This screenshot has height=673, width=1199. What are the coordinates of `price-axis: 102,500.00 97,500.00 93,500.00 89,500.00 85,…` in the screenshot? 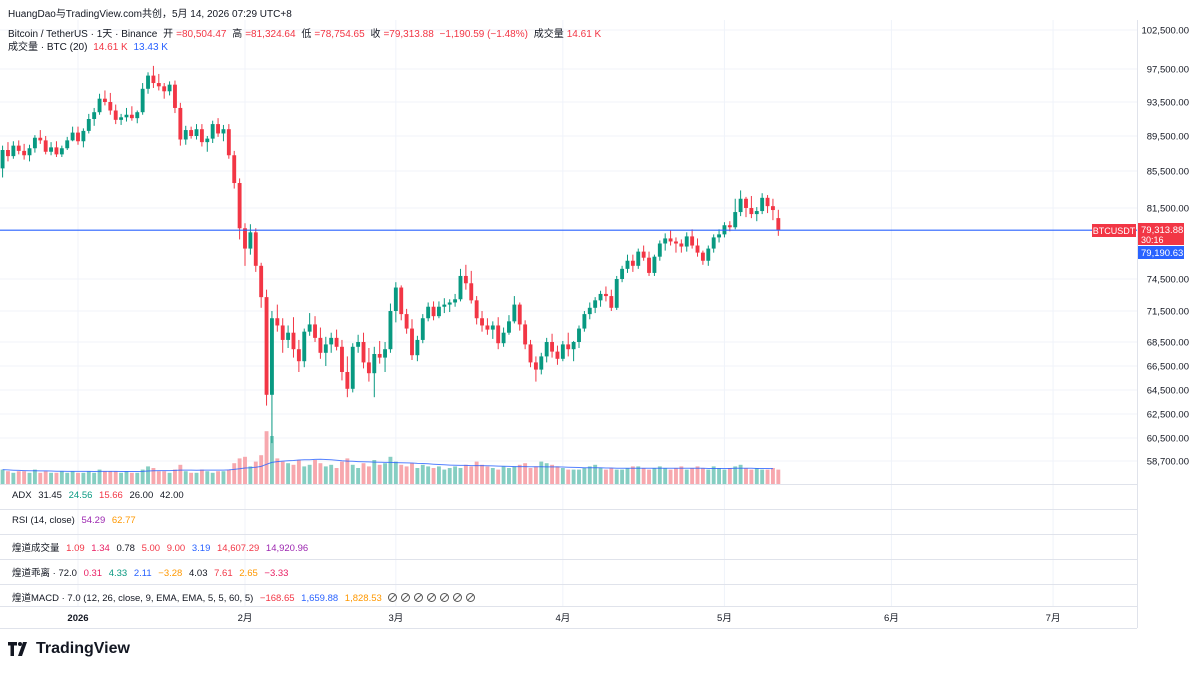 It's located at (1165, 247).